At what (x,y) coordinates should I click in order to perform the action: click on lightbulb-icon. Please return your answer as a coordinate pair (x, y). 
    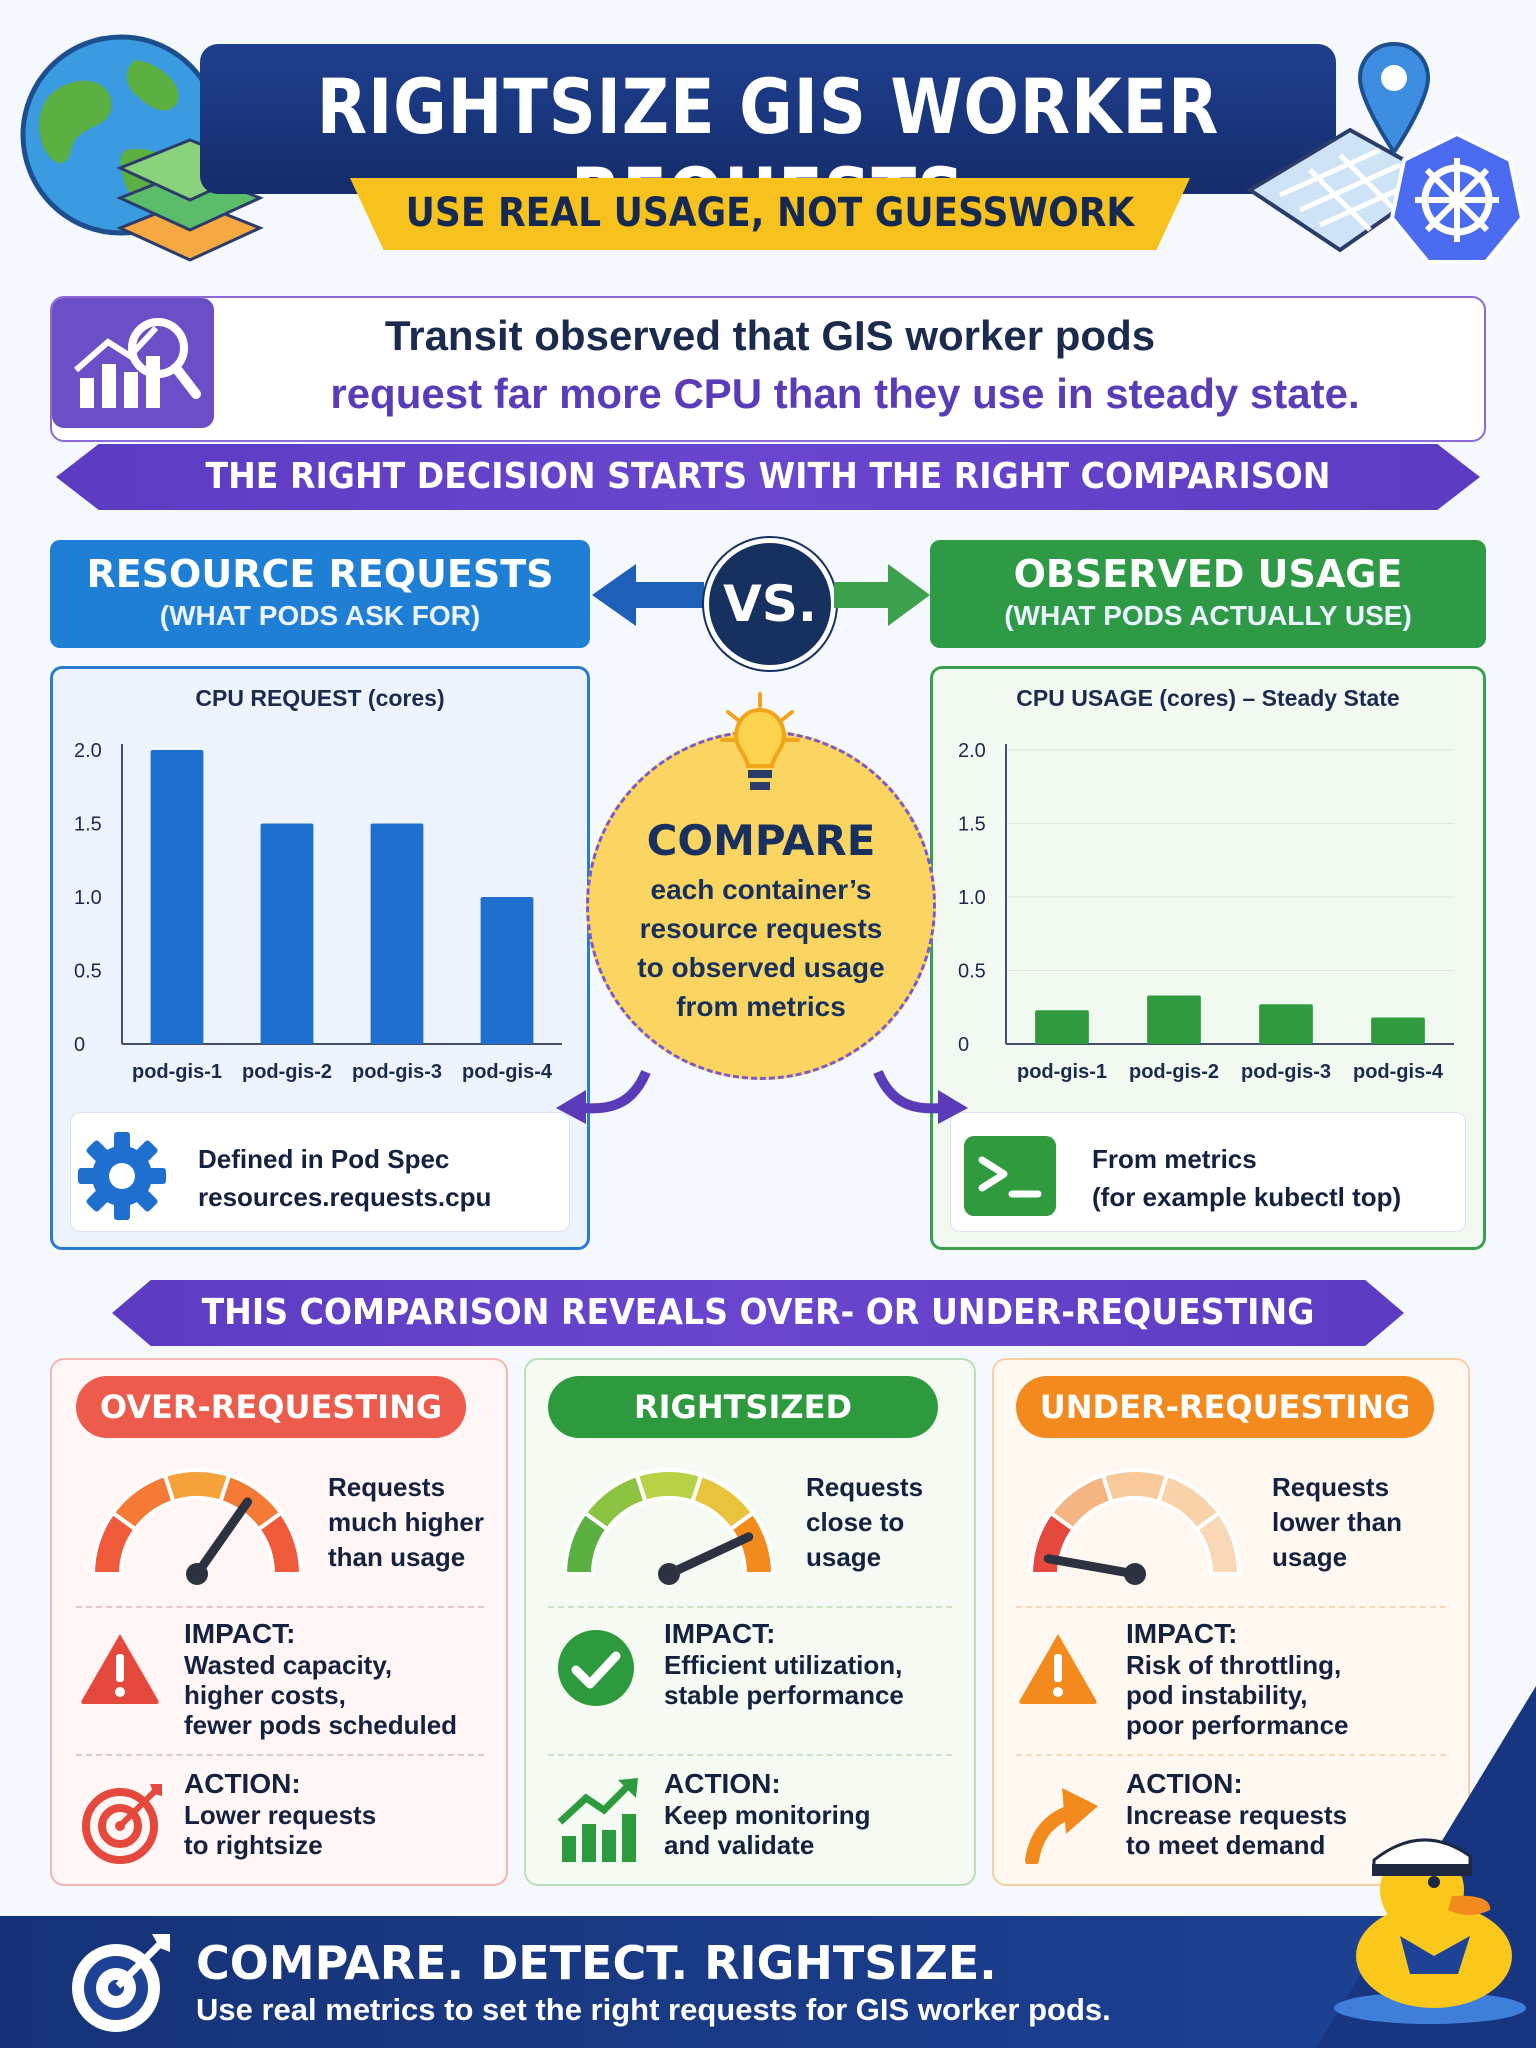
    Looking at the image, I should click on (760, 747).